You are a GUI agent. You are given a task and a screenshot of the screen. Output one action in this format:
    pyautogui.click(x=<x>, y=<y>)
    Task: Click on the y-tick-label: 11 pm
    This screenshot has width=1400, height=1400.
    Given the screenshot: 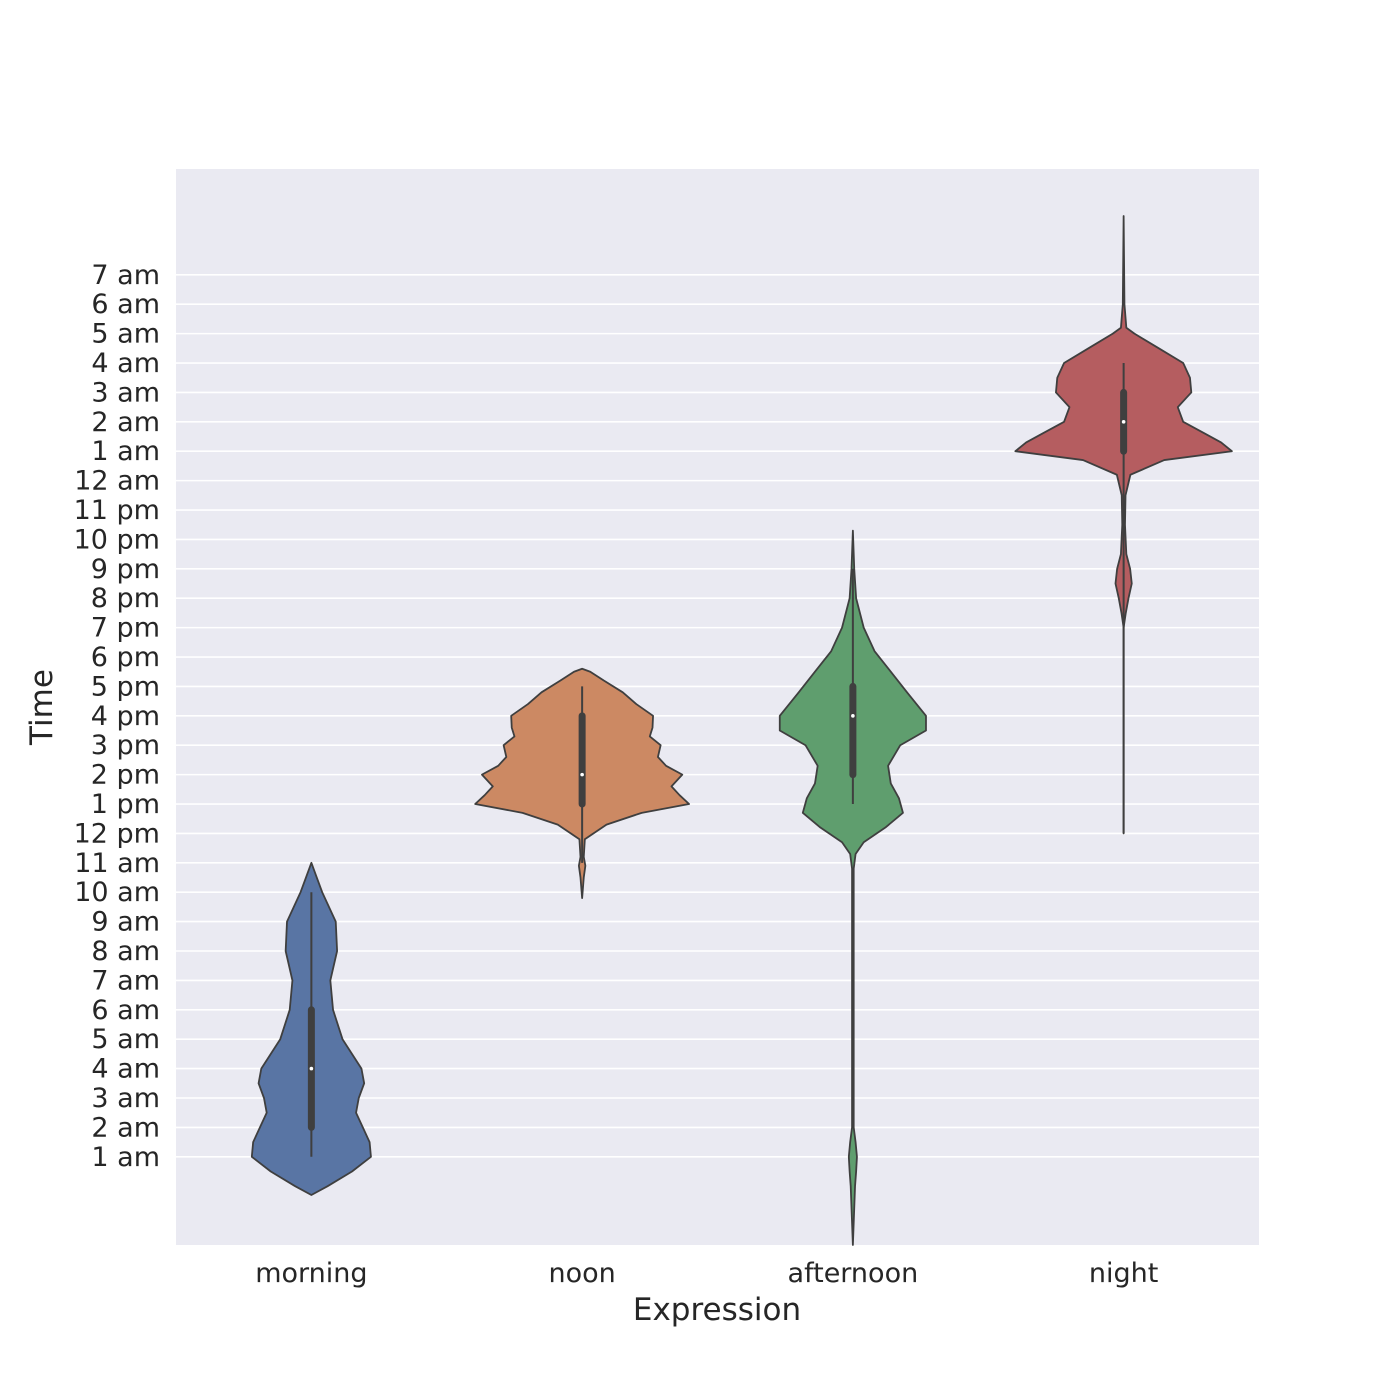 What is the action you would take?
    pyautogui.click(x=117, y=510)
    